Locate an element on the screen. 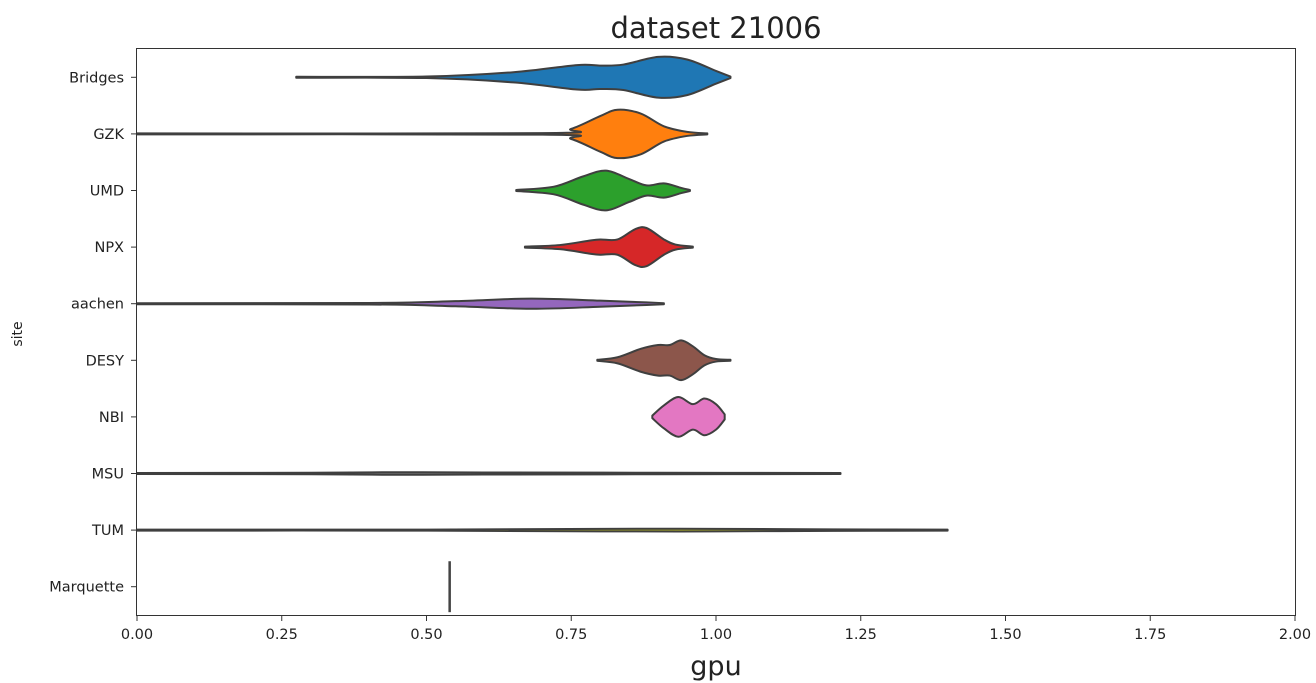  y-tick-label: TUM is located at coordinates (107, 531).